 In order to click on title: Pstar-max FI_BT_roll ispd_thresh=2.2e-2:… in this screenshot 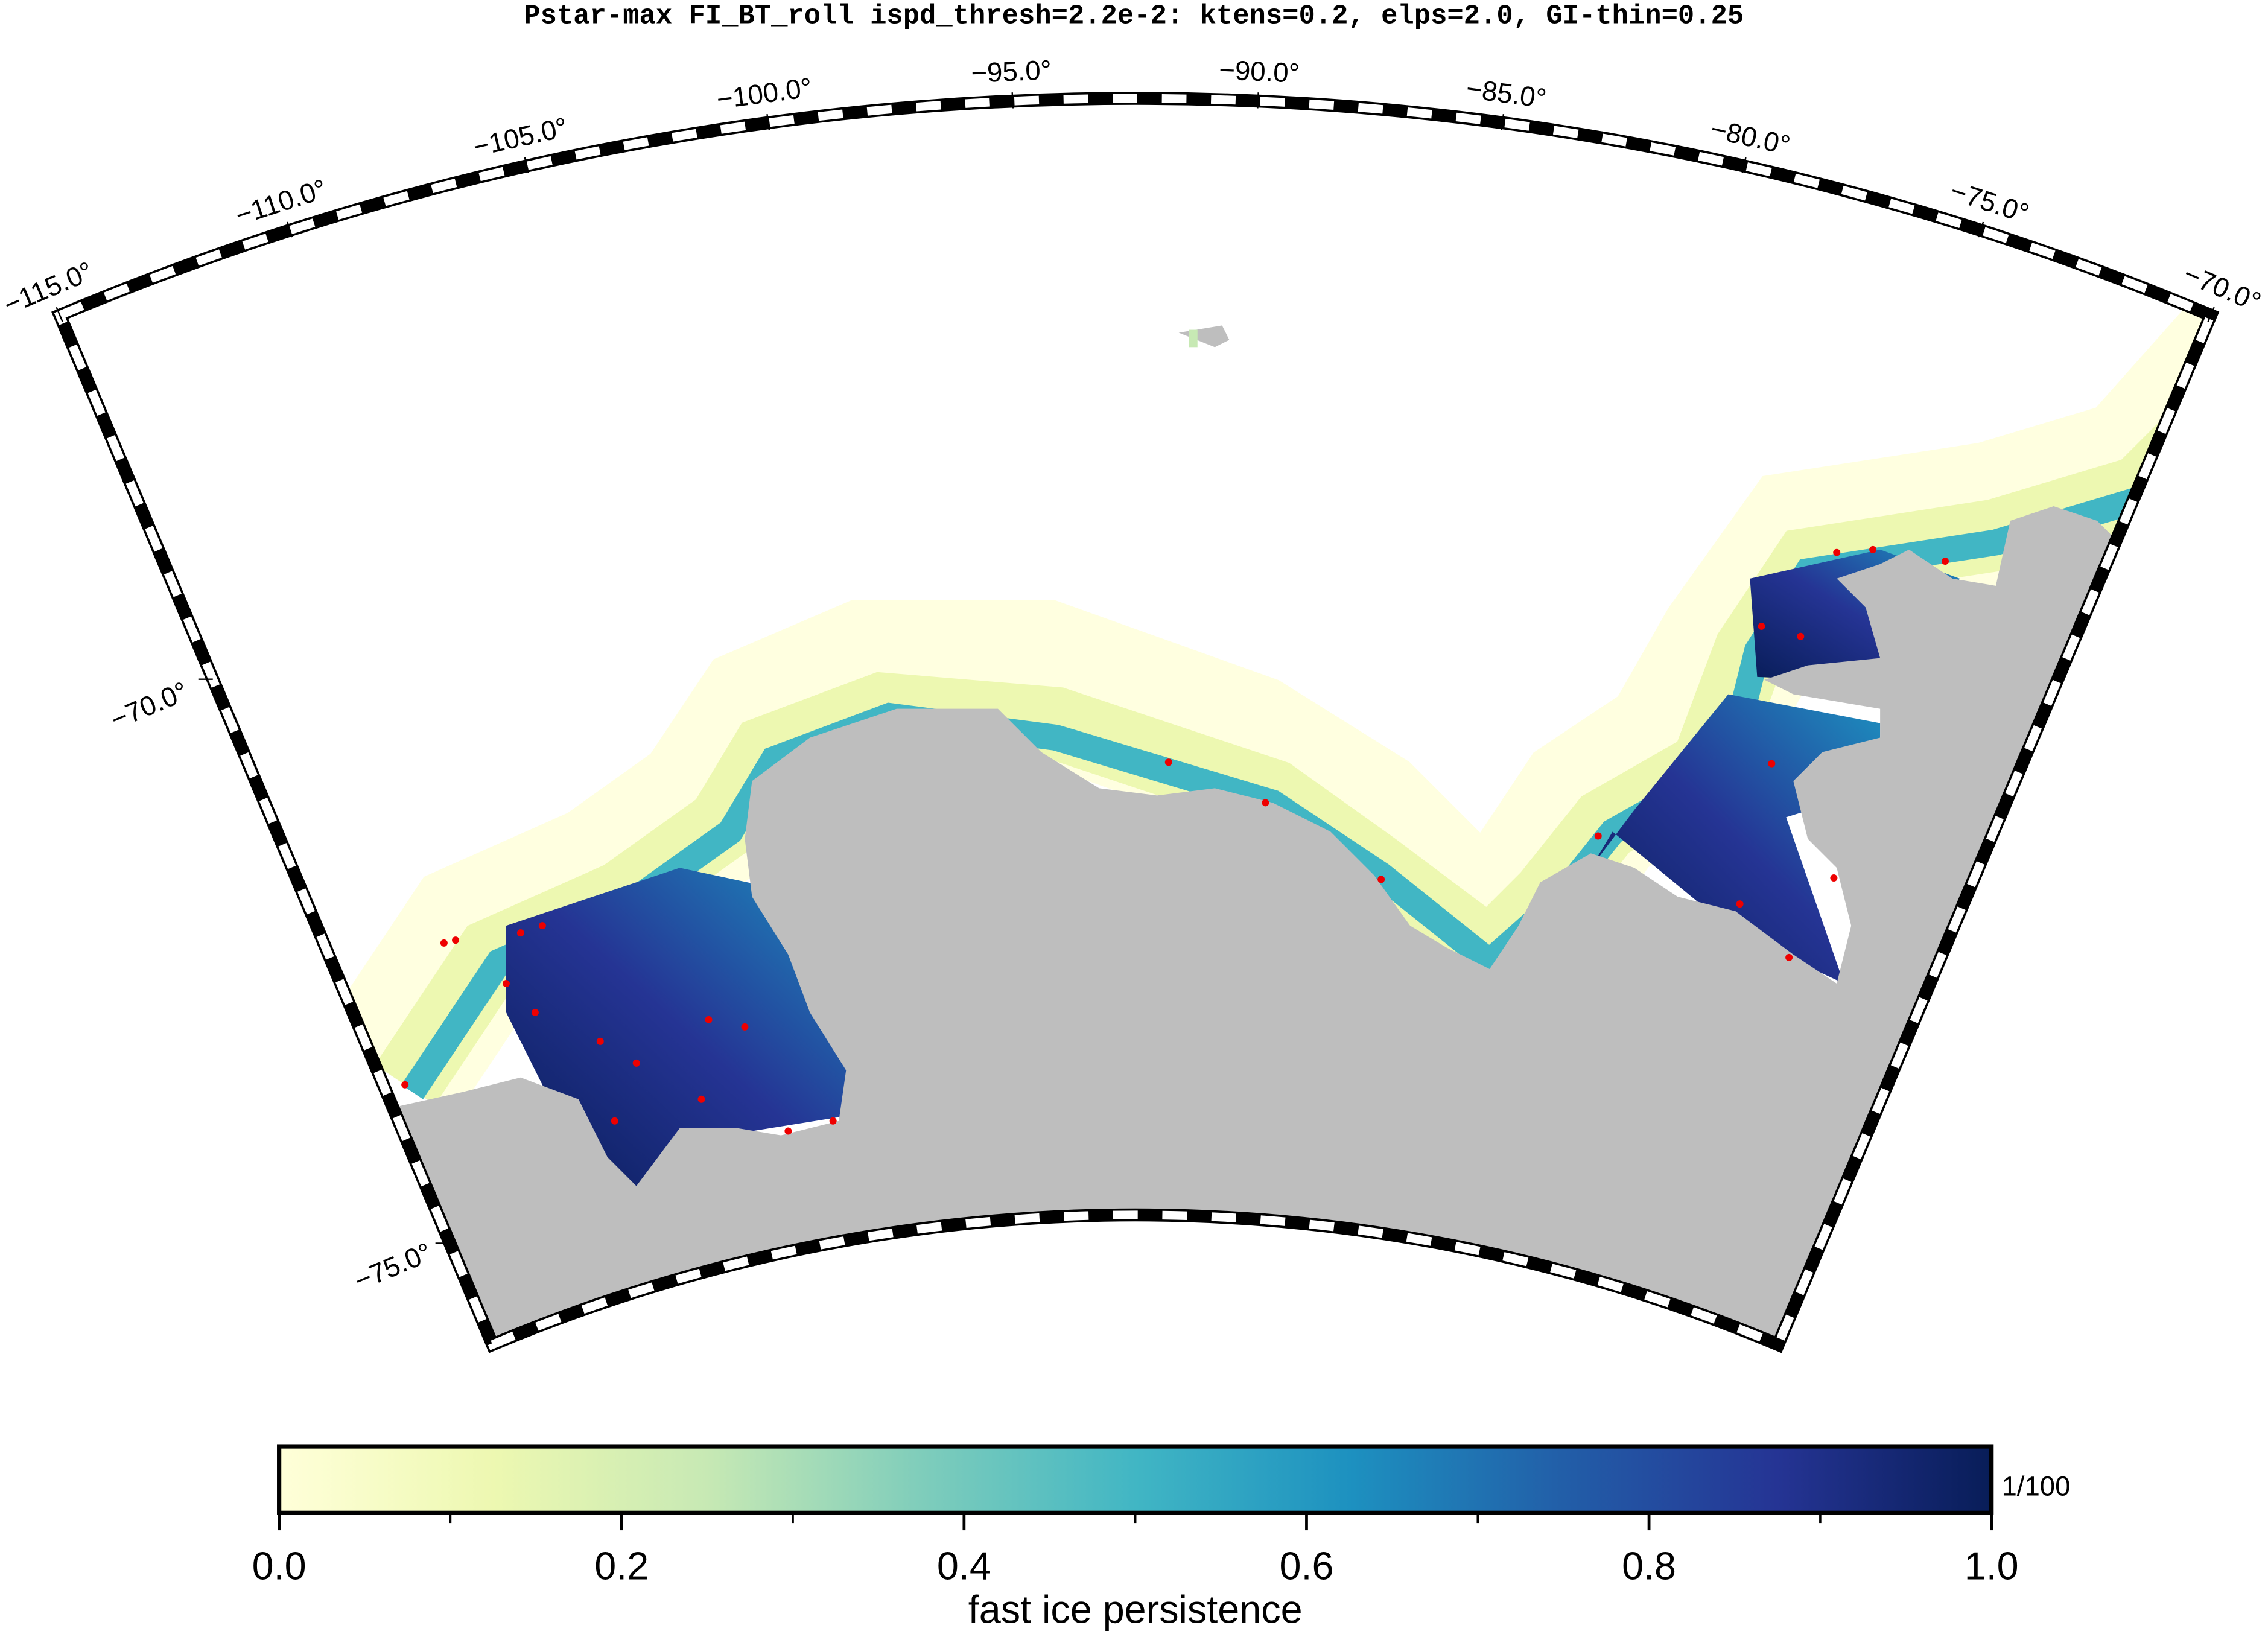, I will do `click(1134, 15)`.